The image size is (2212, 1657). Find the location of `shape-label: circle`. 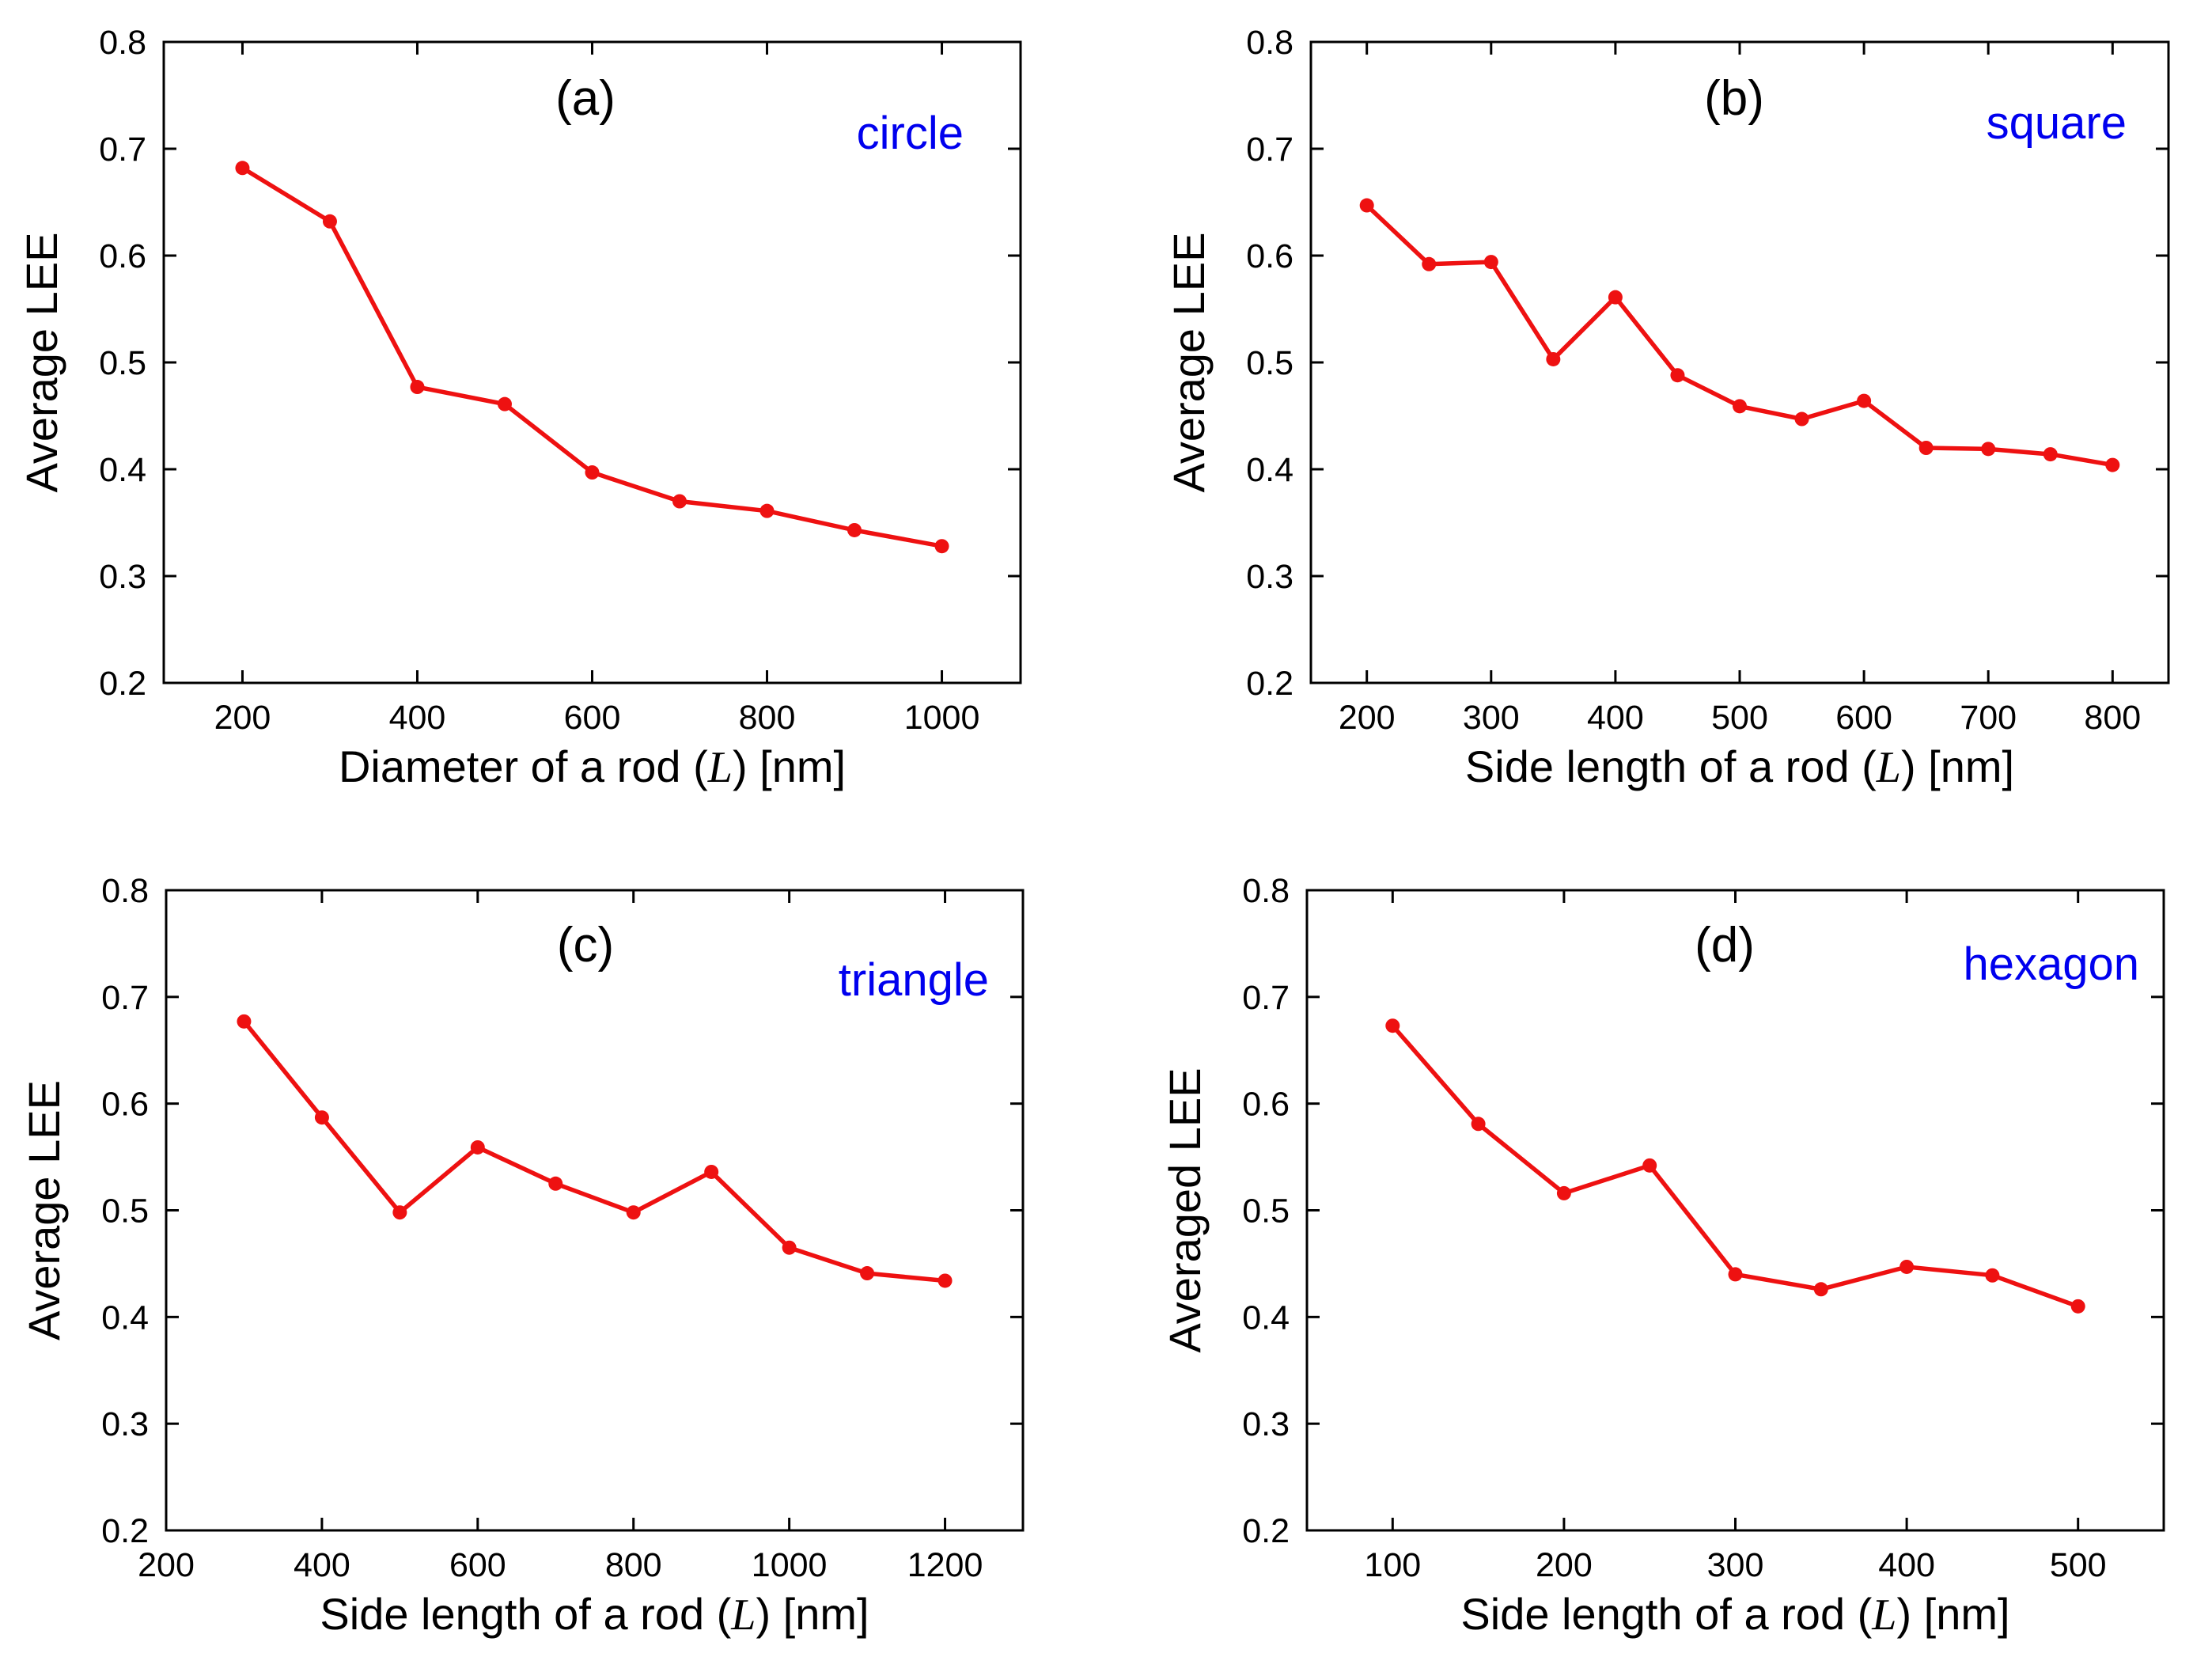

shape-label: circle is located at coordinates (910, 133).